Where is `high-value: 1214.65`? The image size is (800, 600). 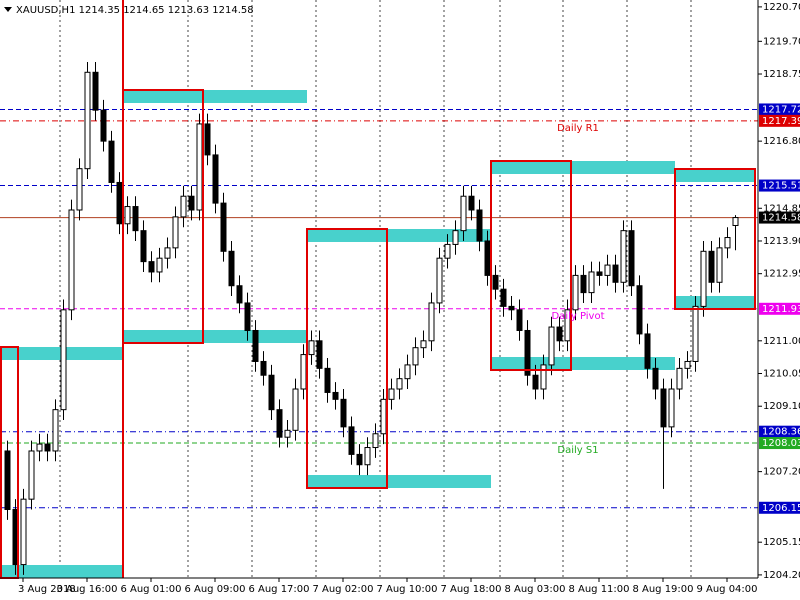
high-value: 1214.65 is located at coordinates (143, 10).